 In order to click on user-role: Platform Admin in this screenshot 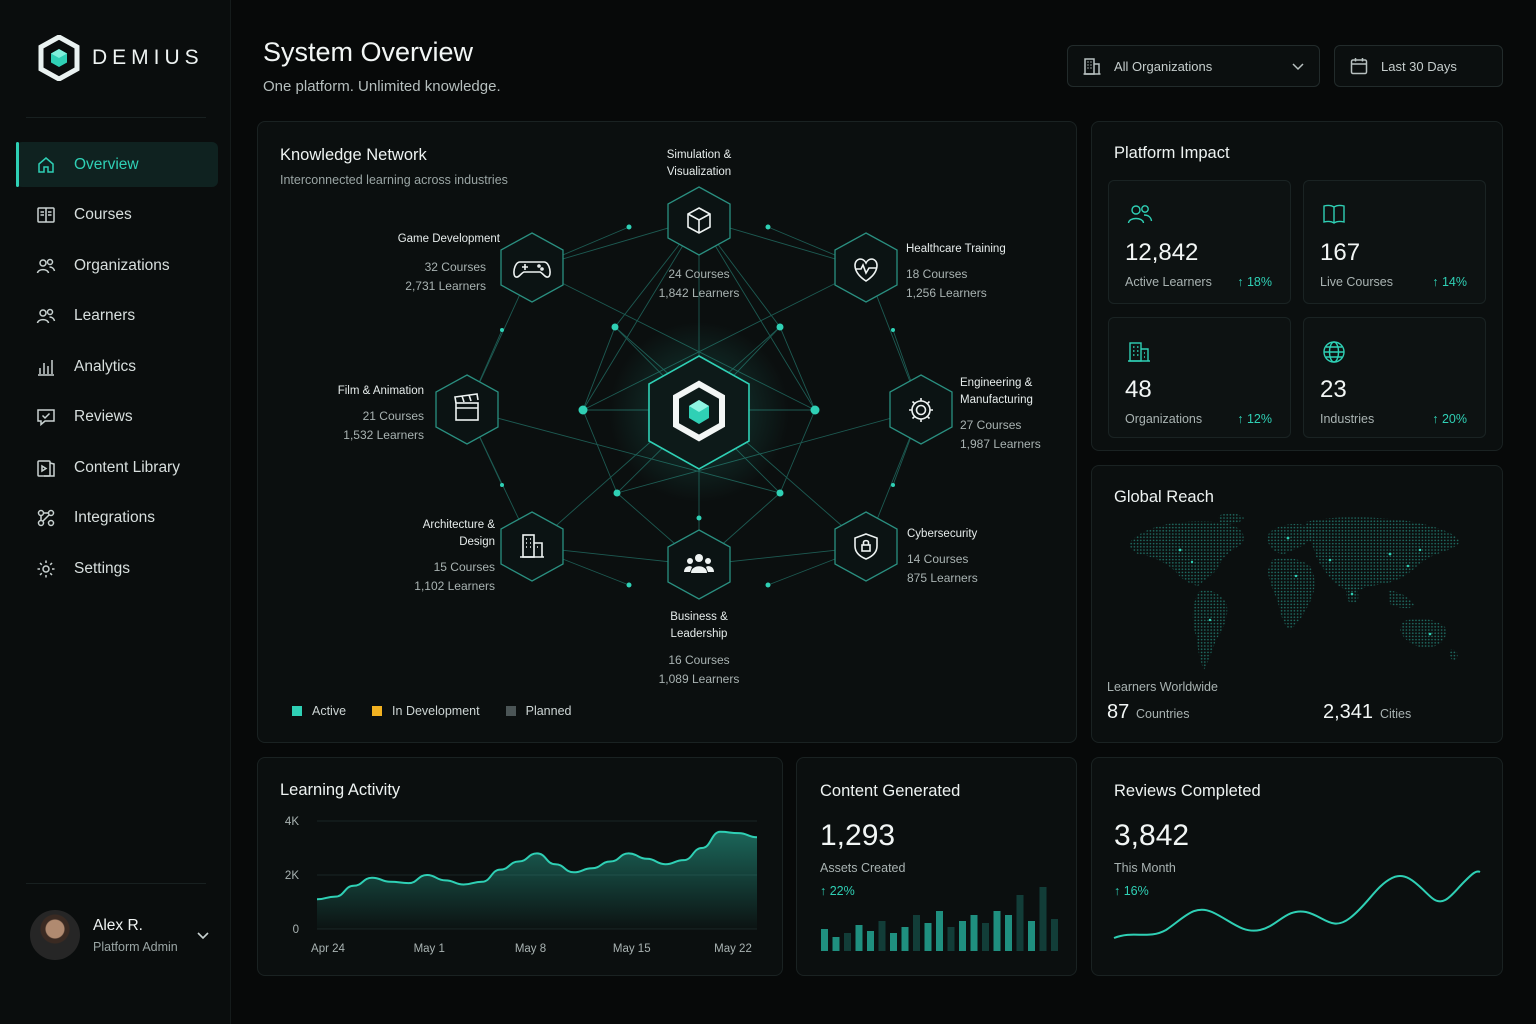, I will do `click(135, 946)`.